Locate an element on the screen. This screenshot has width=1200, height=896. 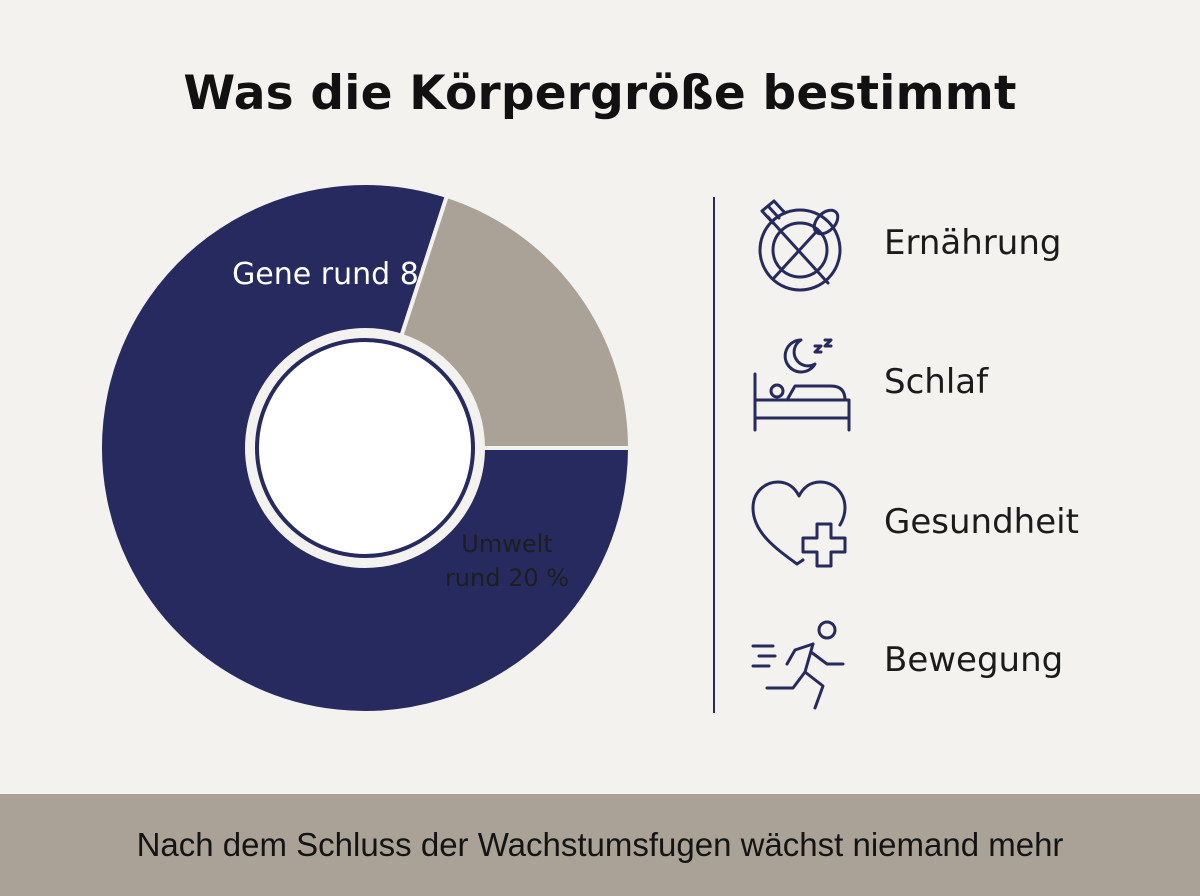
factor-label: Ernährung is located at coordinates (973, 243).